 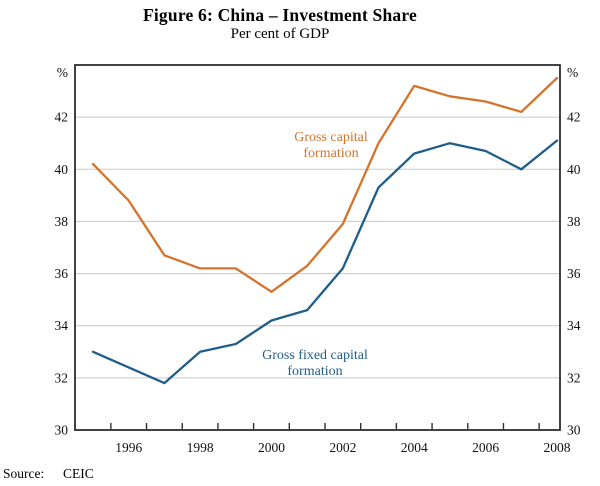 What do you see at coordinates (574, 273) in the screenshot?
I see `y-axis-label-right: 36` at bounding box center [574, 273].